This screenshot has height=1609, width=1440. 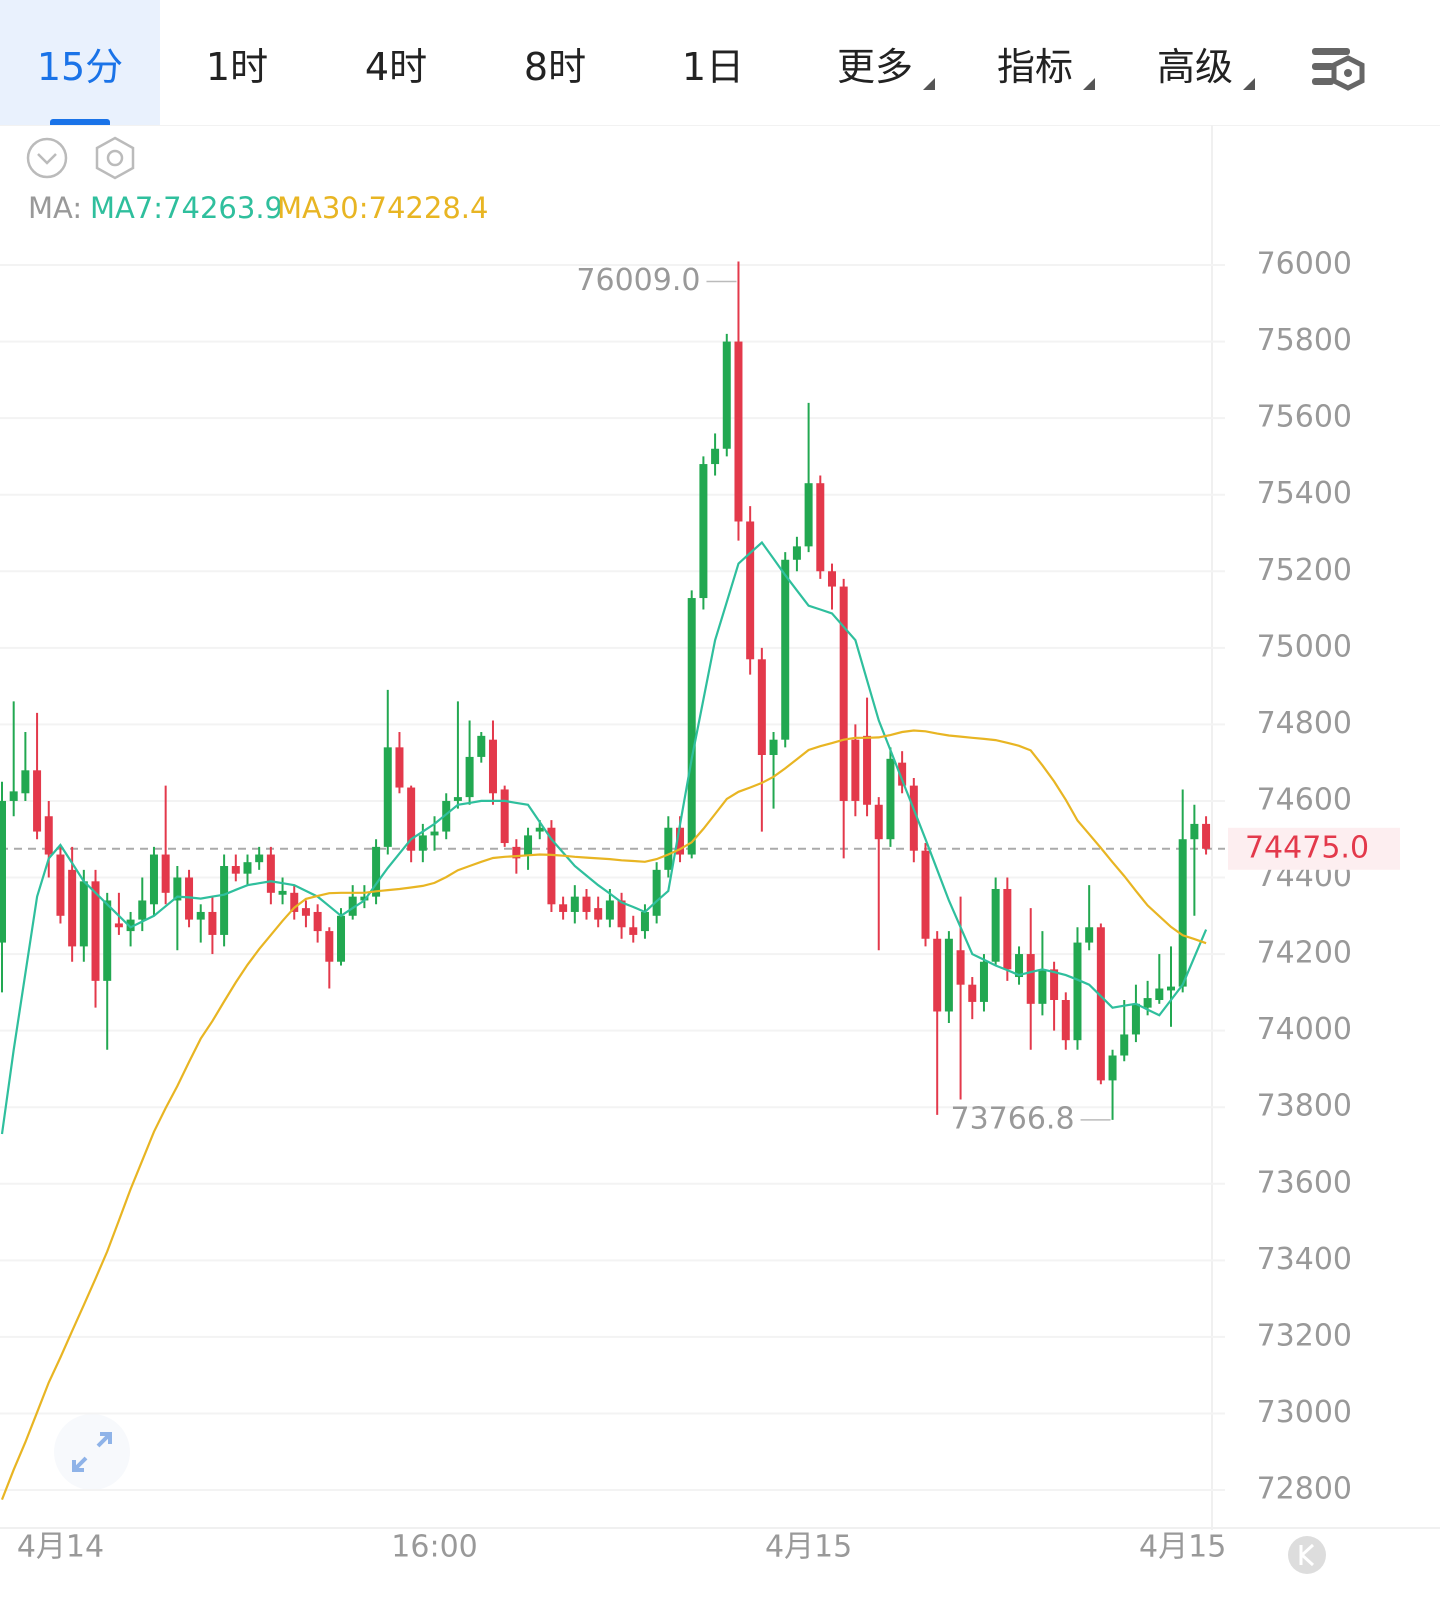 What do you see at coordinates (47, 158) in the screenshot?
I see `collapse-icon` at bounding box center [47, 158].